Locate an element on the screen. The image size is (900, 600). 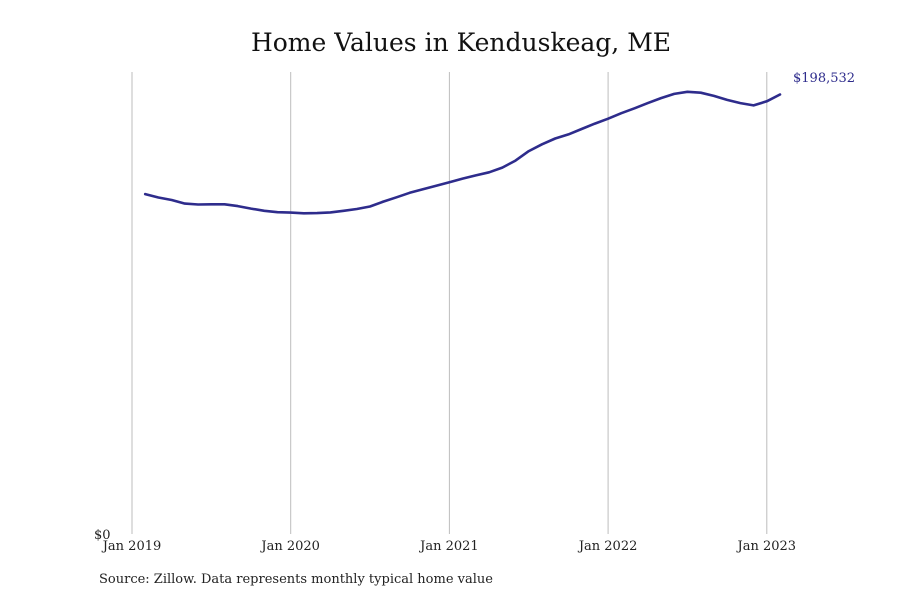
x-tick-label: Jan 2023 is located at coordinates (766, 546).